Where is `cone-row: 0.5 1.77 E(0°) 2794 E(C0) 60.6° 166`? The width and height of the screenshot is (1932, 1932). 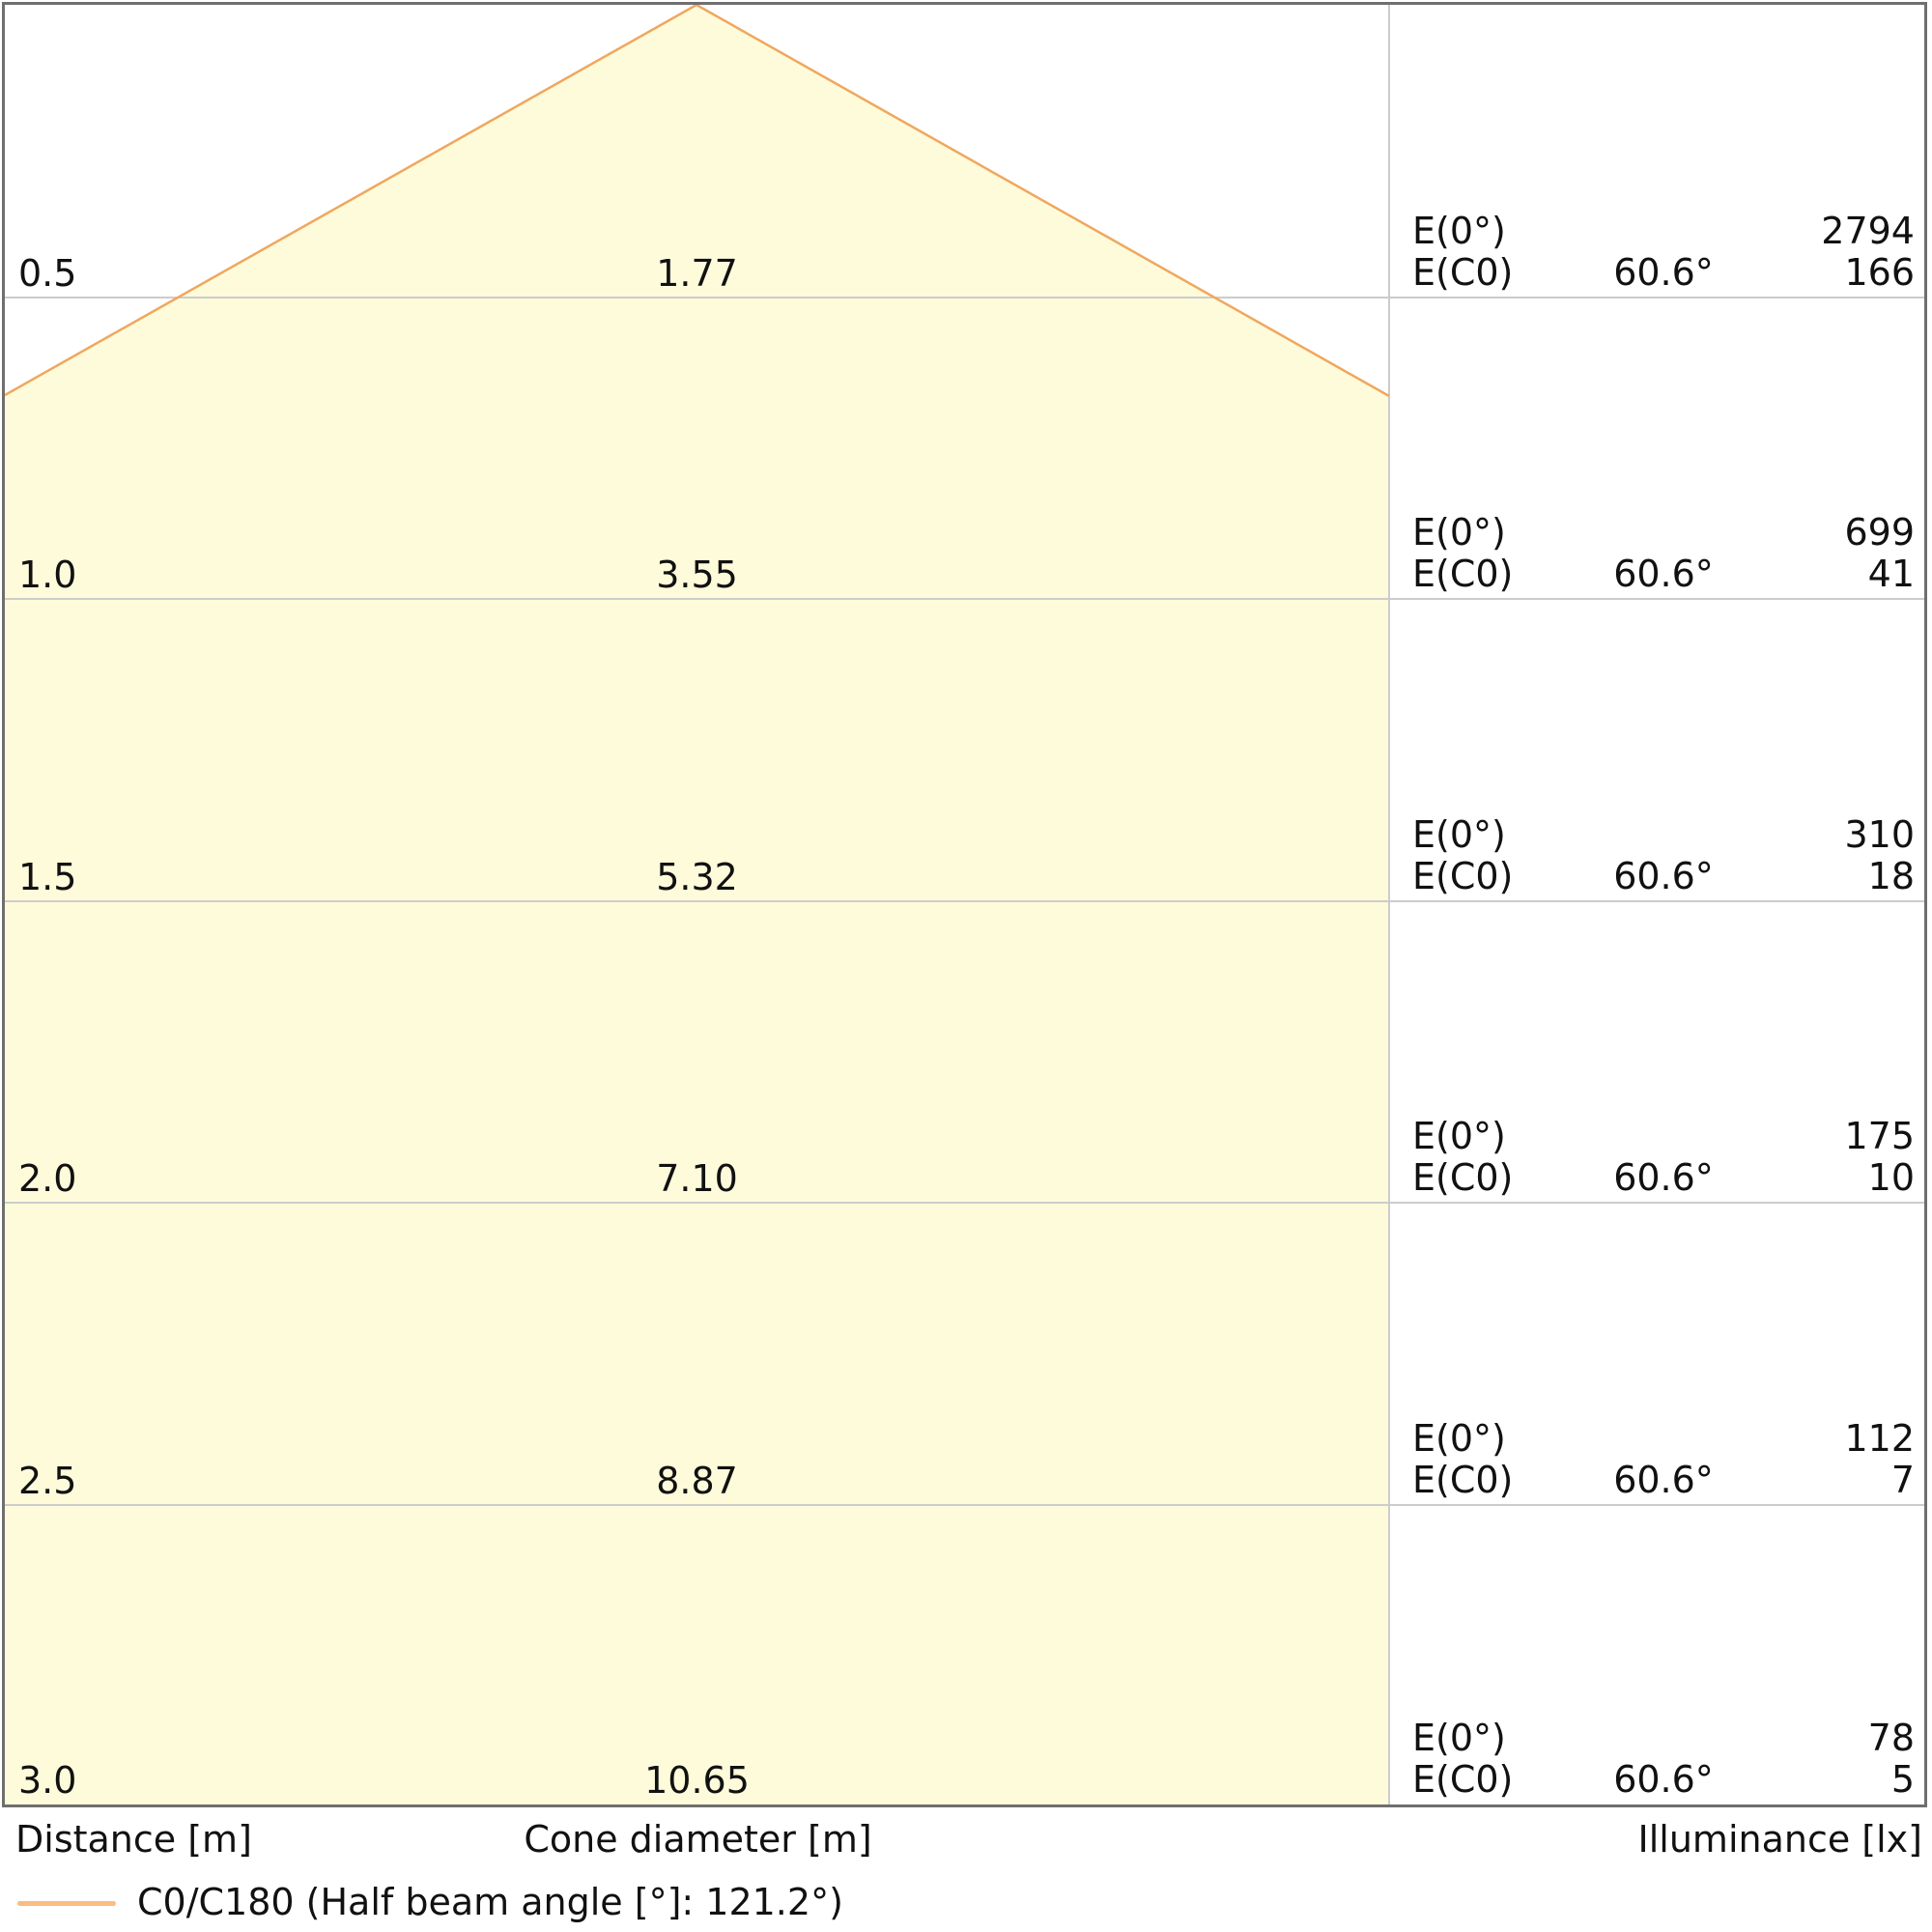 cone-row: 0.5 1.77 E(0°) 2794 E(C0) 60.6° 166 is located at coordinates (964, 244).